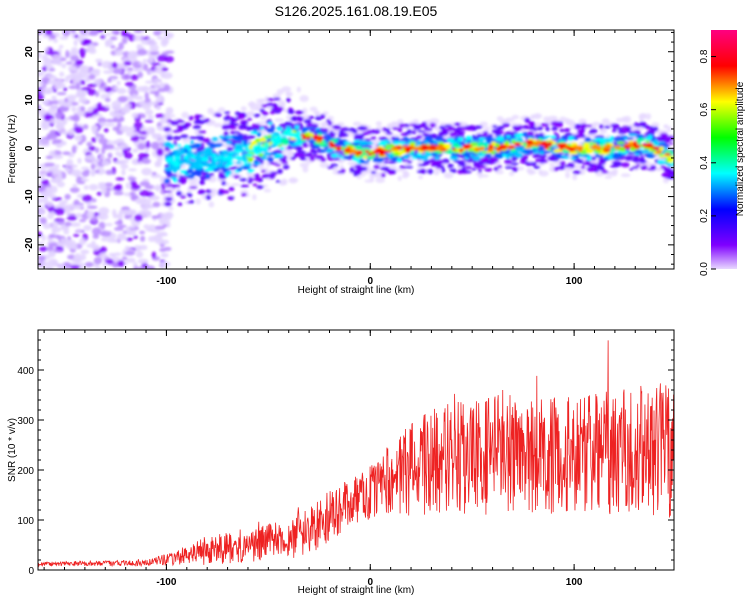  I want to click on colorbar-tick-label: 0.2, so click(704, 216).